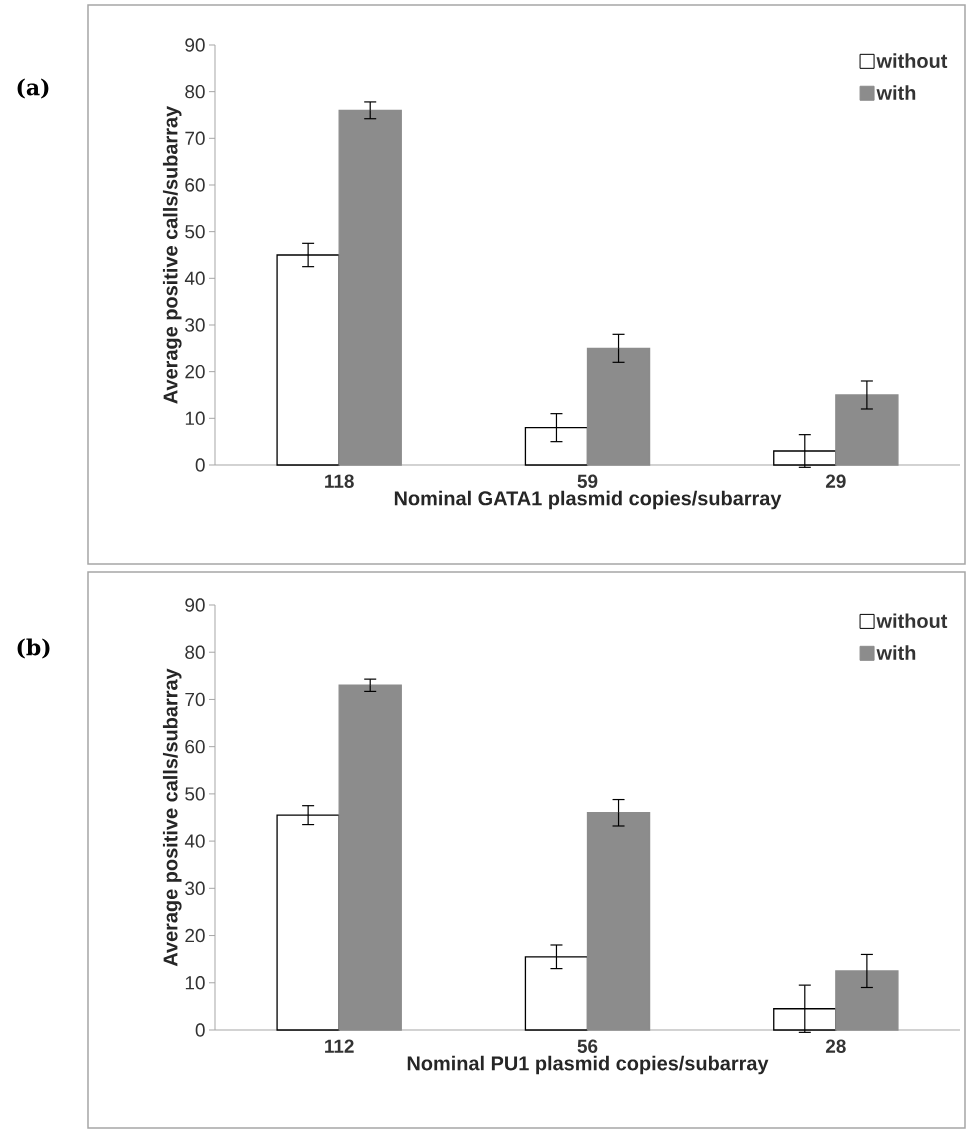  I want to click on x-tick-label: 112, so click(339, 1046).